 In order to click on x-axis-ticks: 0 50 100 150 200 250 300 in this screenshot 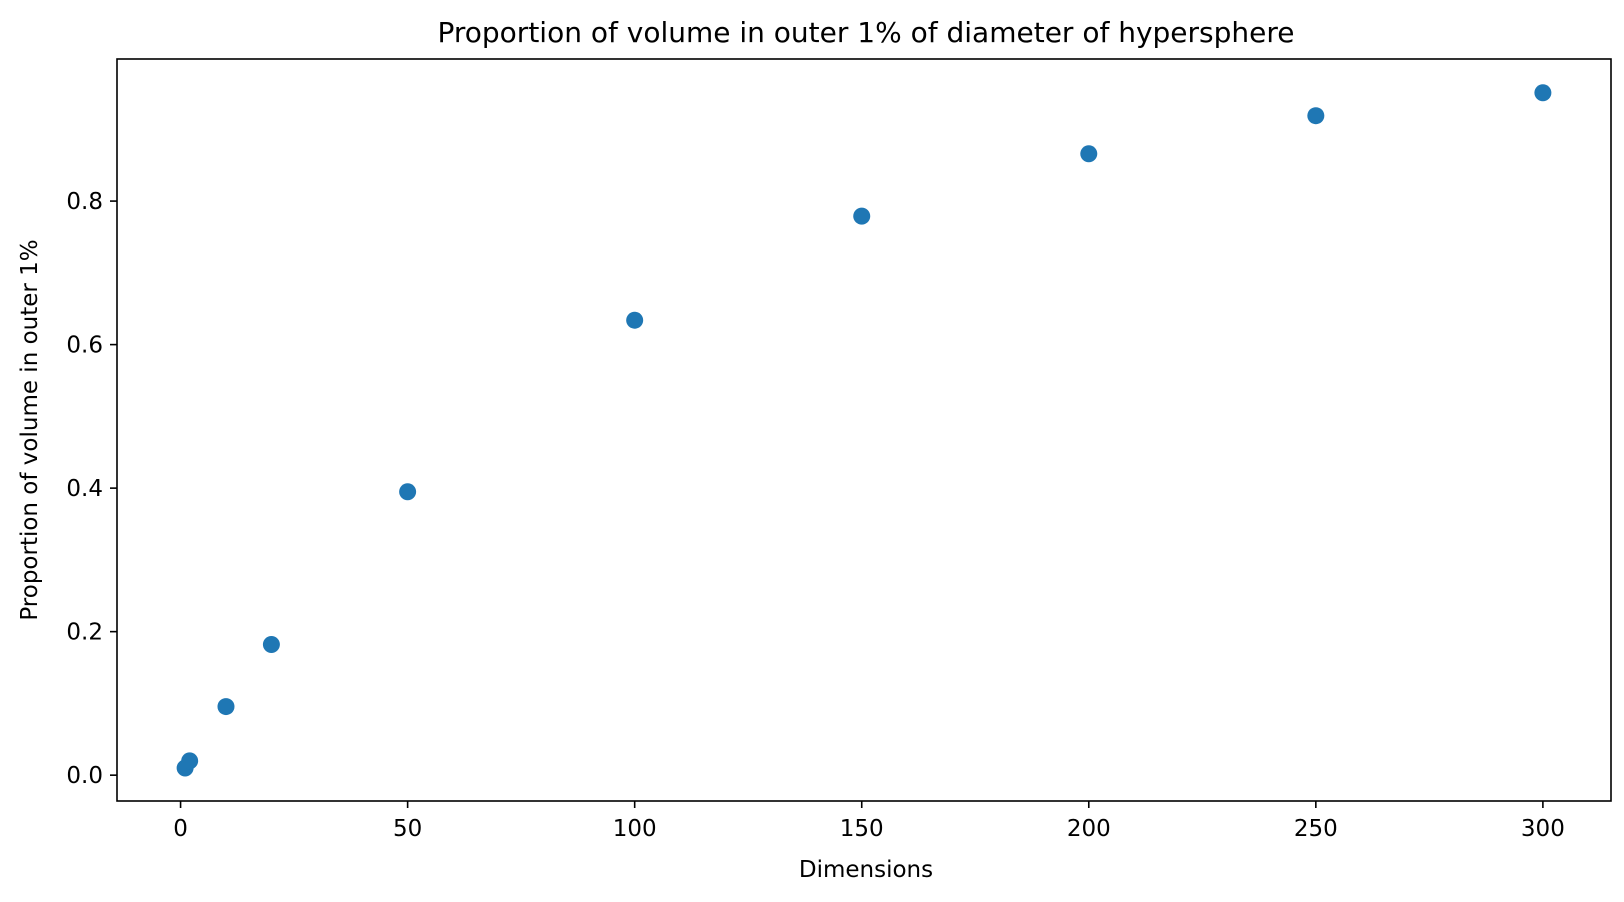, I will do `click(869, 821)`.